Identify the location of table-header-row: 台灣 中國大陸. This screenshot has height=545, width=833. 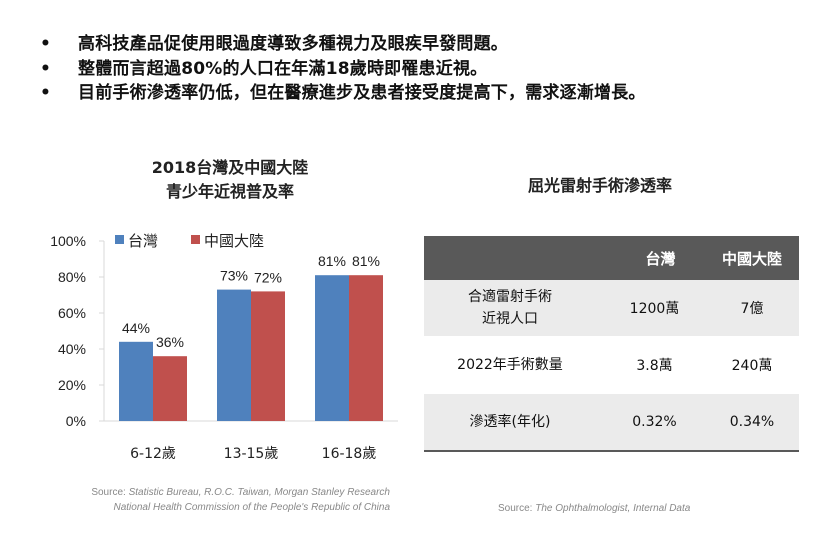
(611, 258).